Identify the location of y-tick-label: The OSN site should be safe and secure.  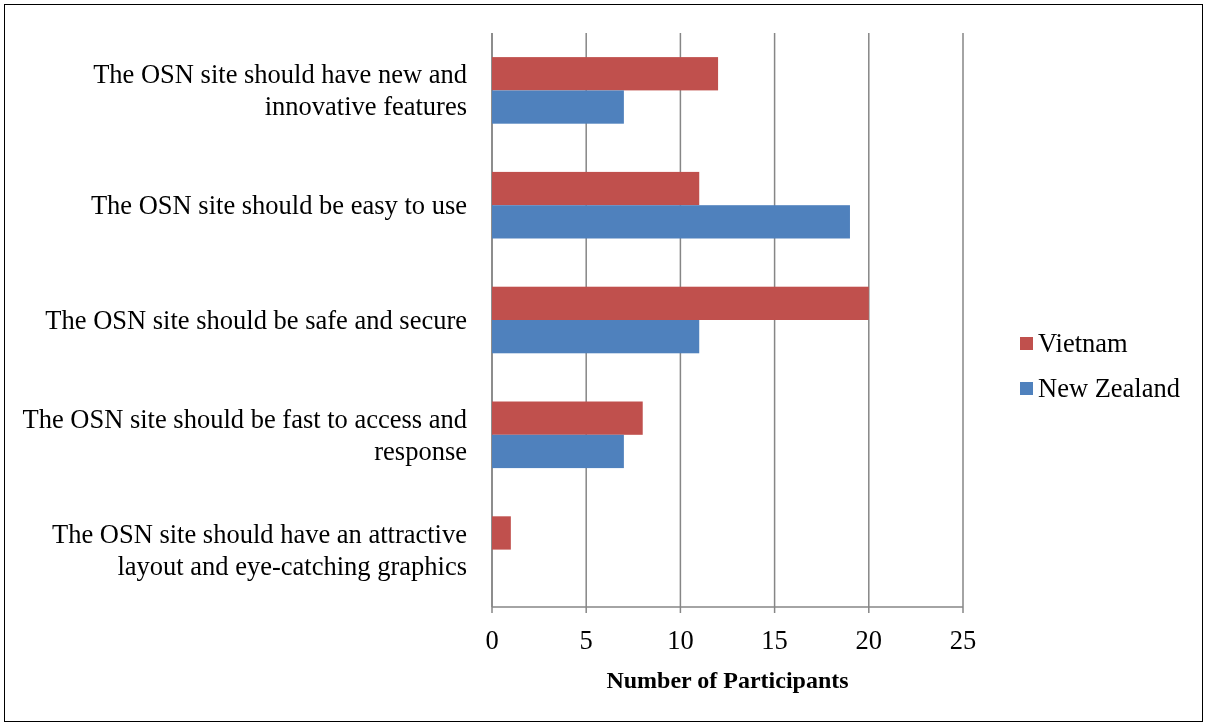
(256, 320).